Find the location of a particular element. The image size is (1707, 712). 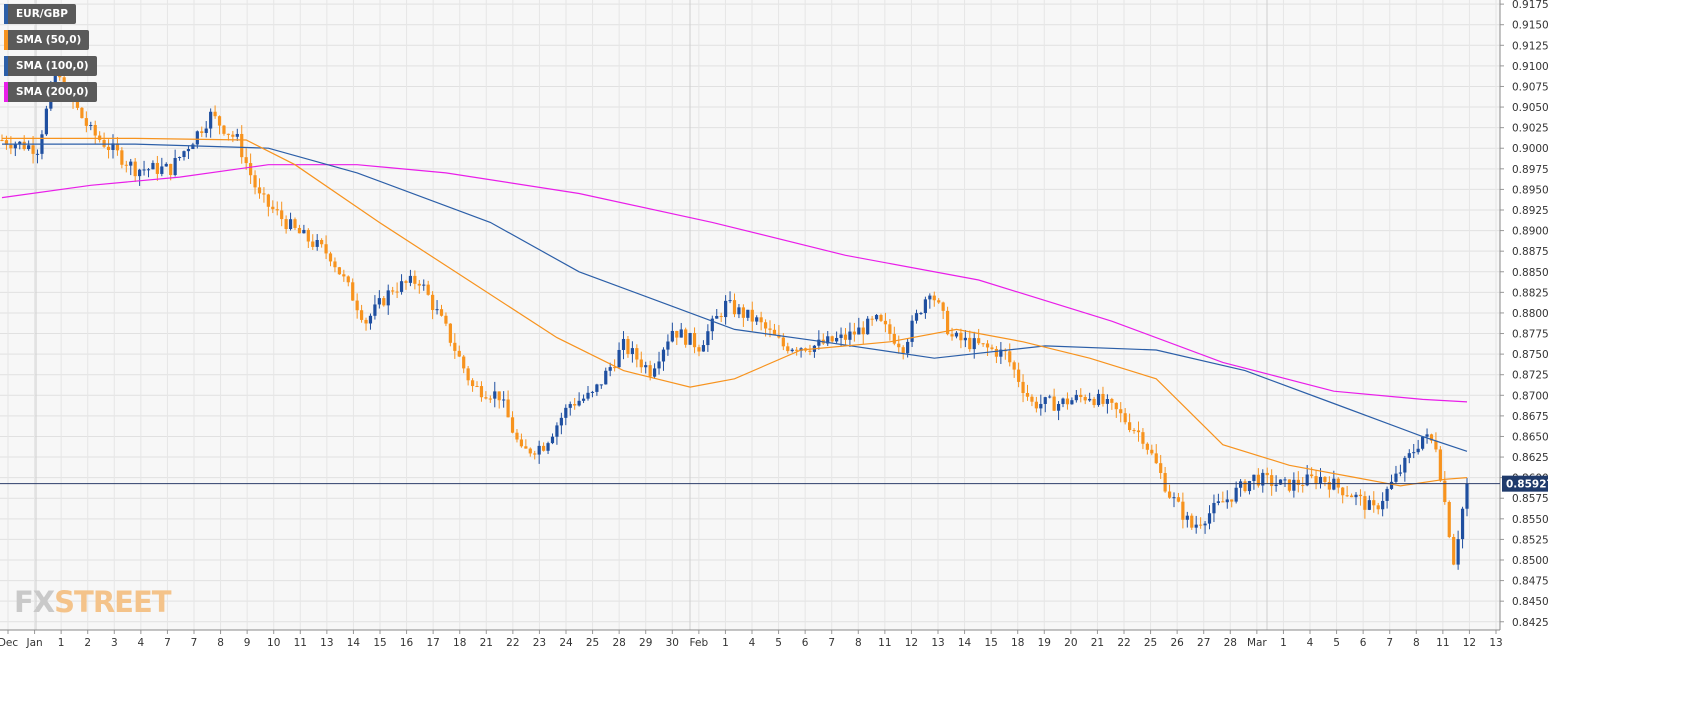

x-tick-label: 3 is located at coordinates (114, 643).